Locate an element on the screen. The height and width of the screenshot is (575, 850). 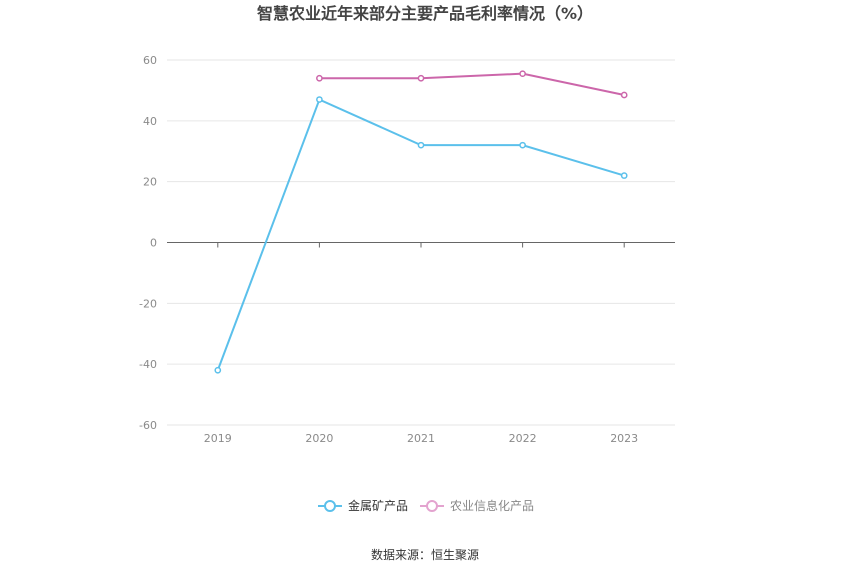
y-tick-label: 0 is located at coordinates (153, 243).